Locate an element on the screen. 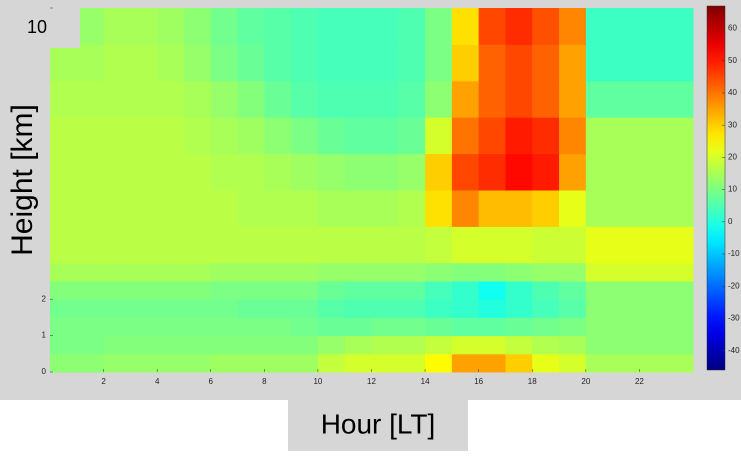 The image size is (741, 456). y-tick-label: 1 is located at coordinates (44, 335).